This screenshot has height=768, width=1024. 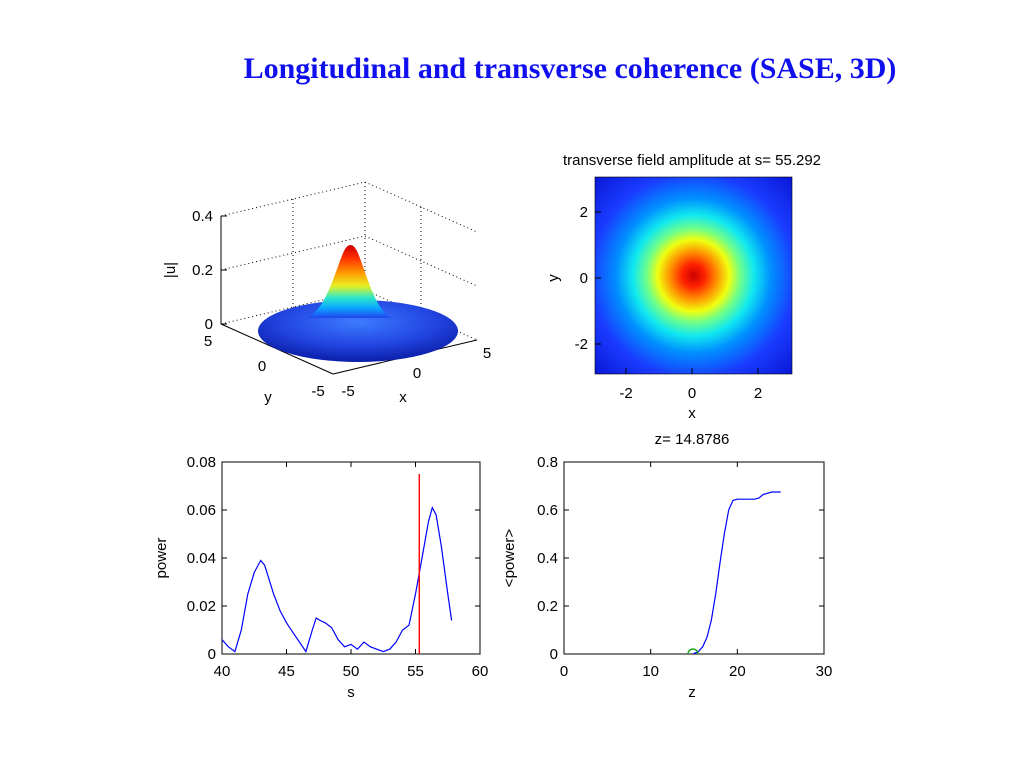 What do you see at coordinates (692, 692) in the screenshot?
I see `avg-x-axis-label: z` at bounding box center [692, 692].